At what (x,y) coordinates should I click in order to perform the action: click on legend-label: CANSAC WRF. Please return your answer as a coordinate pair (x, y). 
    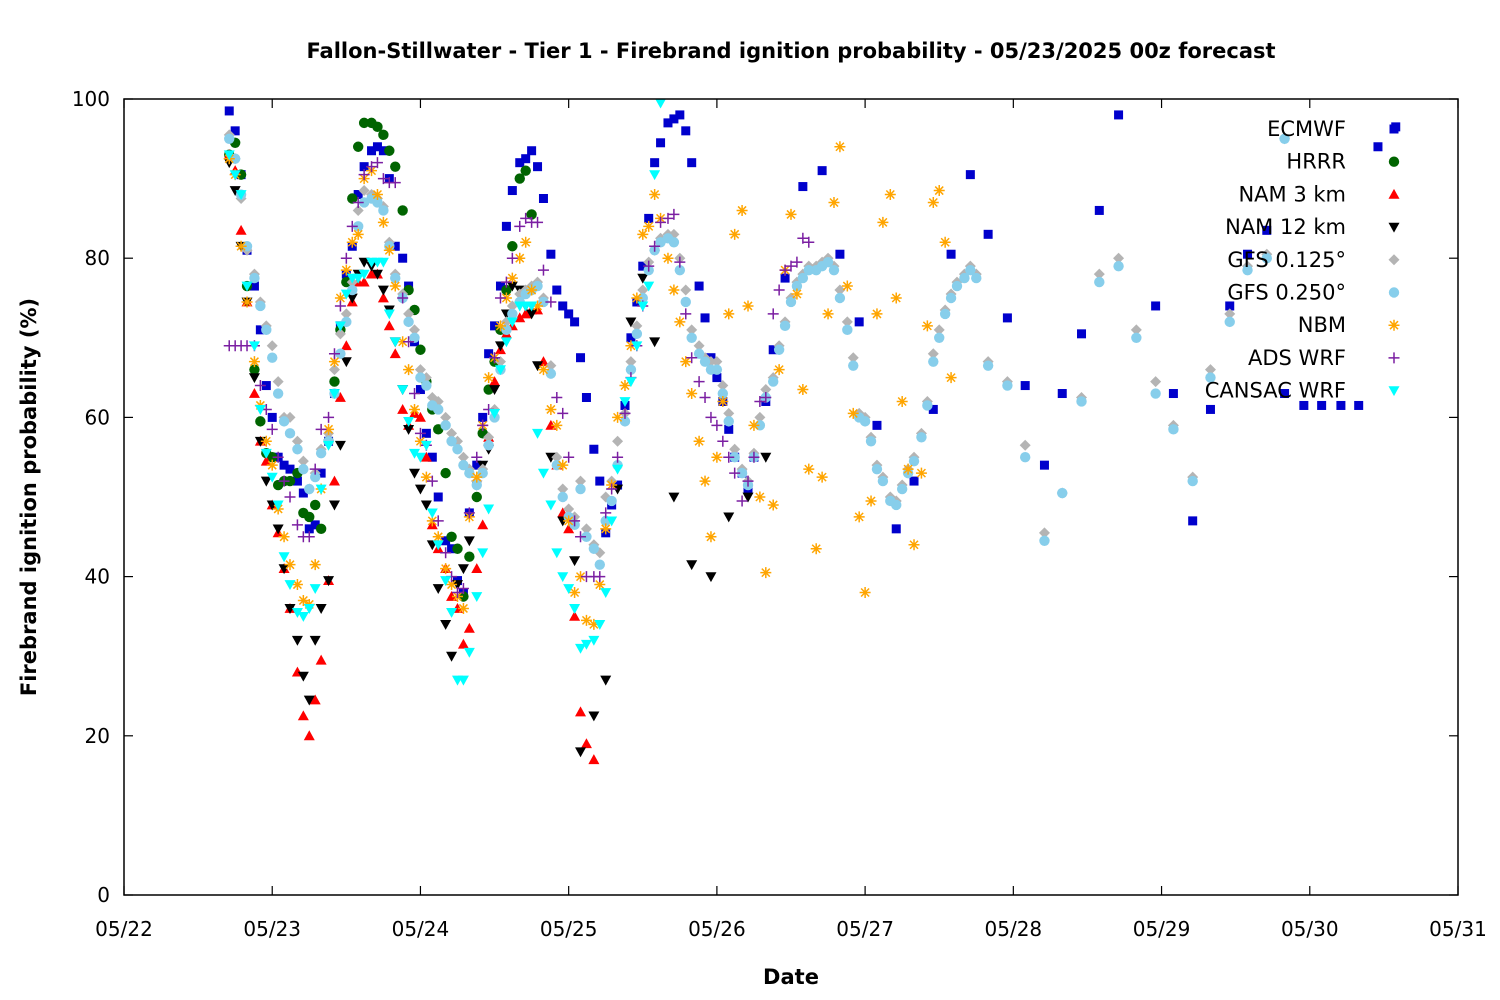
    Looking at the image, I should click on (1275, 391).